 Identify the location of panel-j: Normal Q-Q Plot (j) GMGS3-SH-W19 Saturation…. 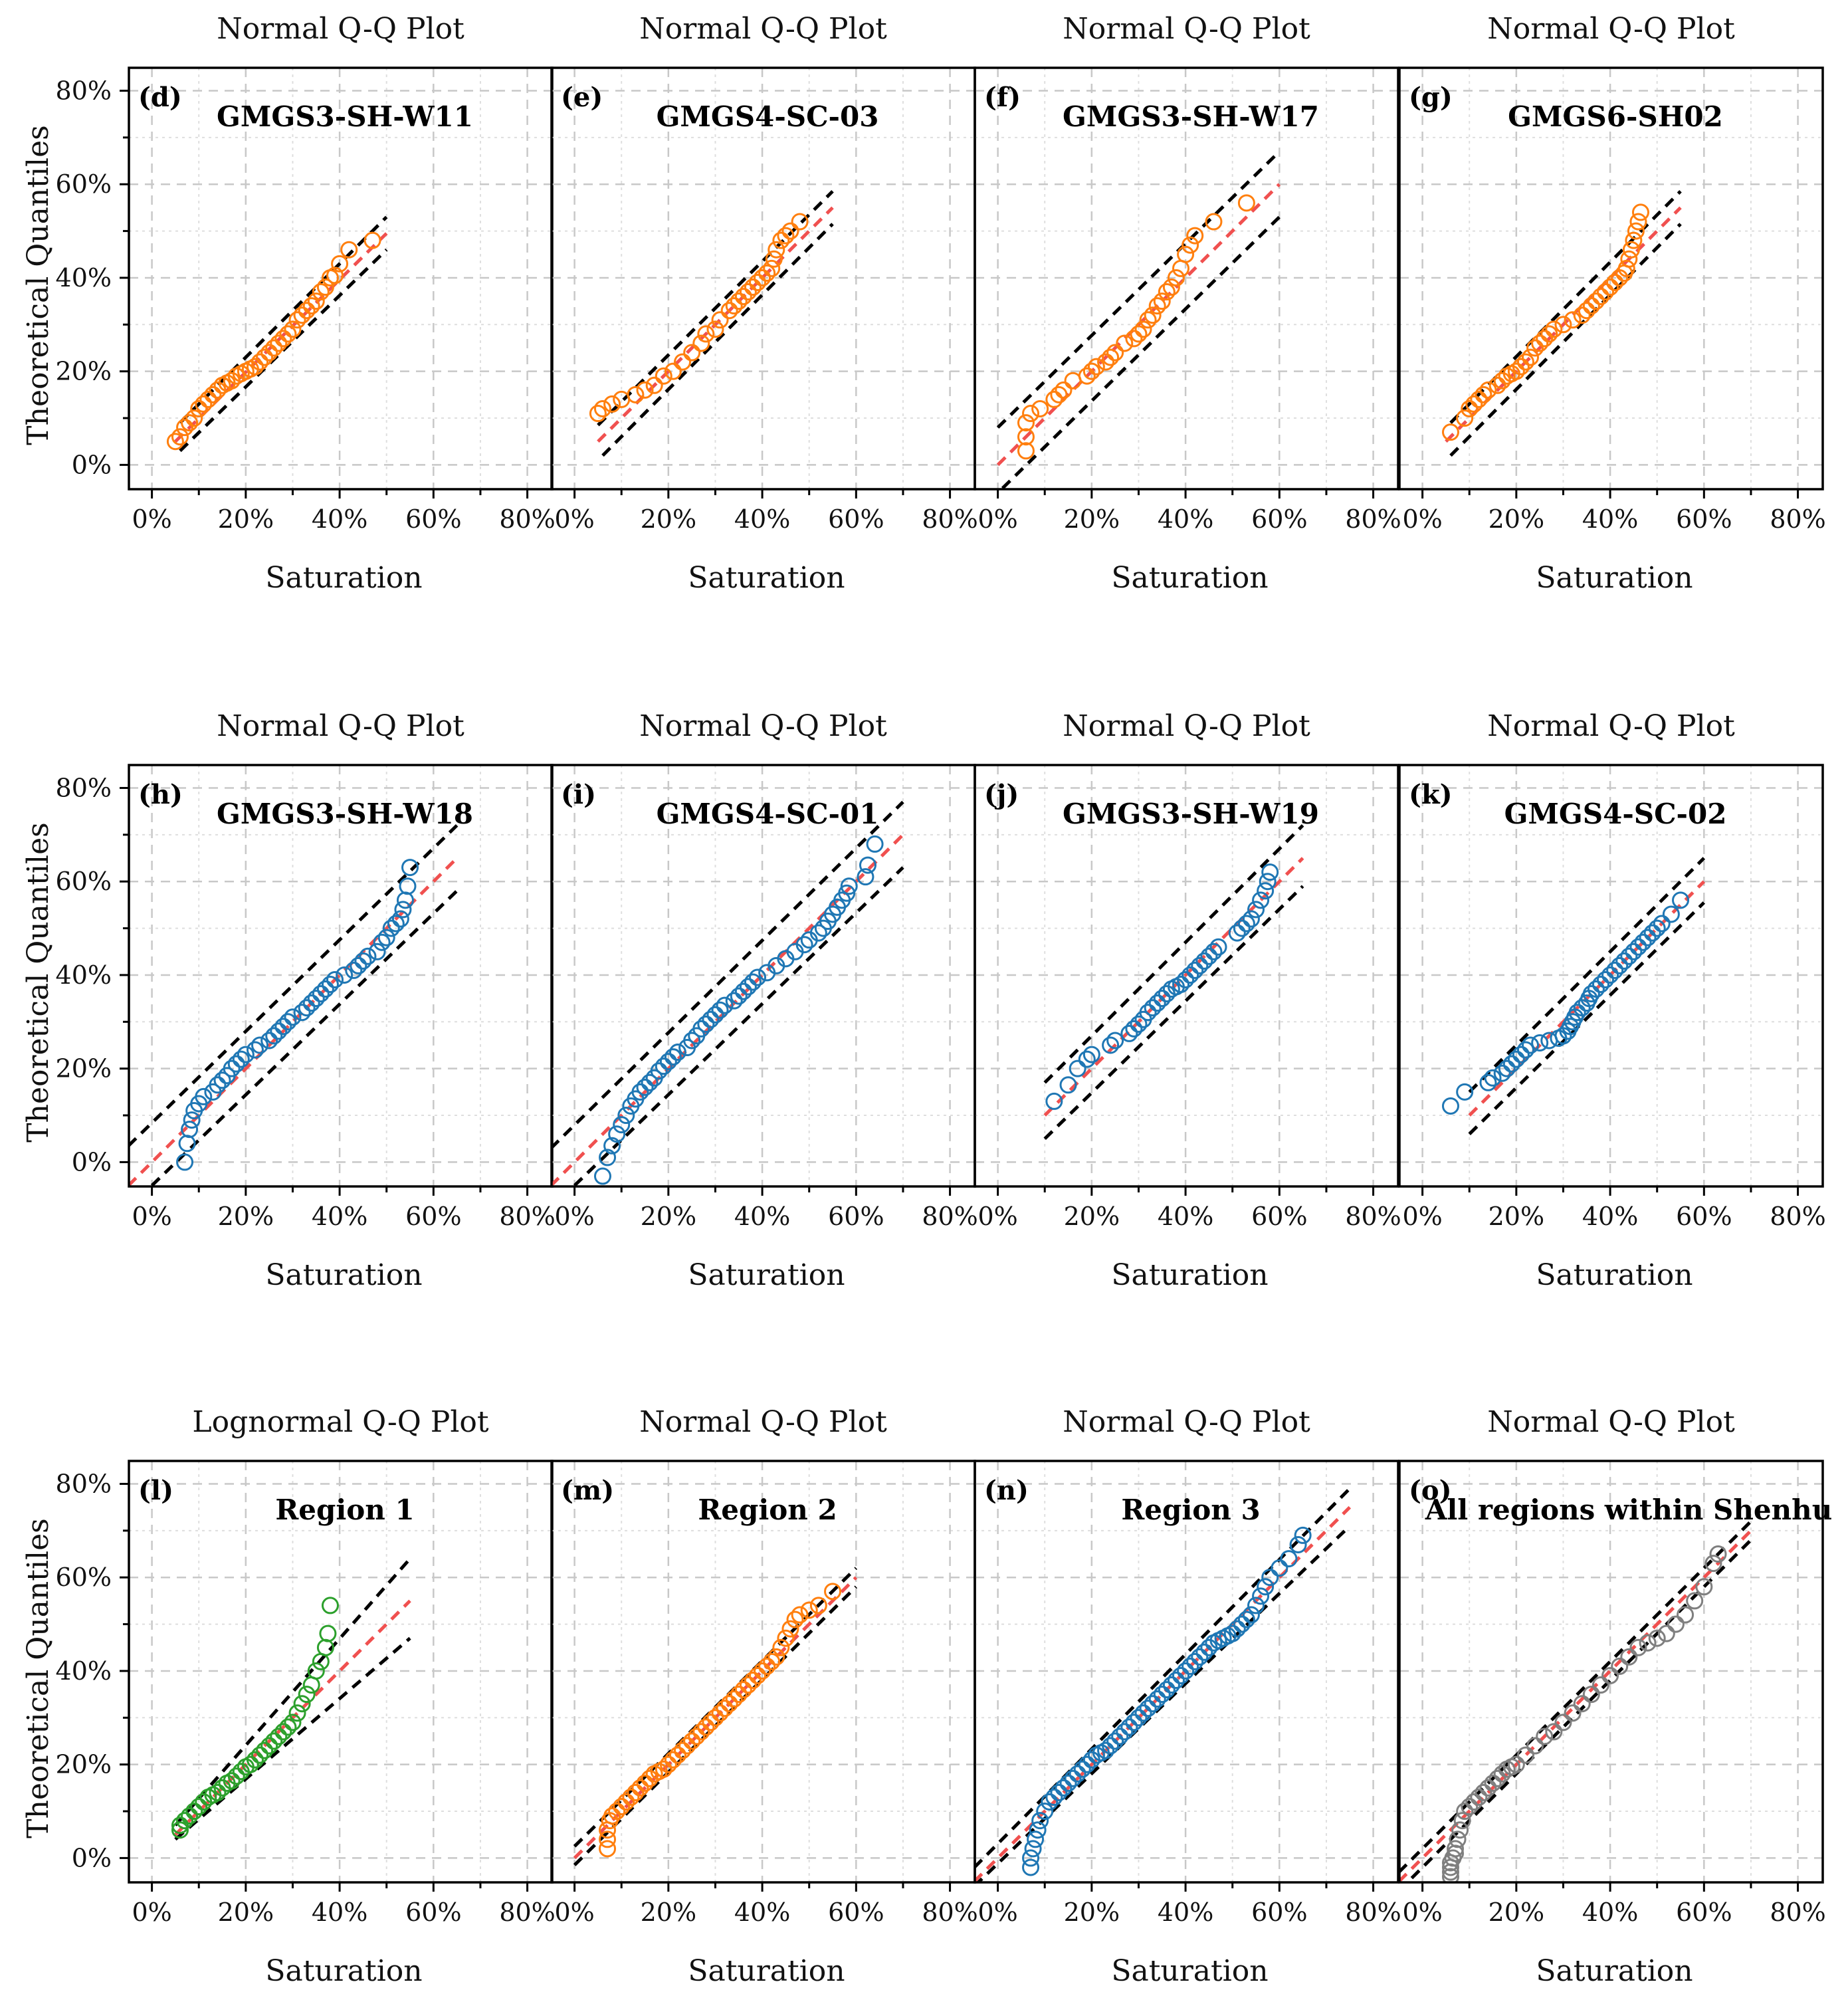
(1188, 1000).